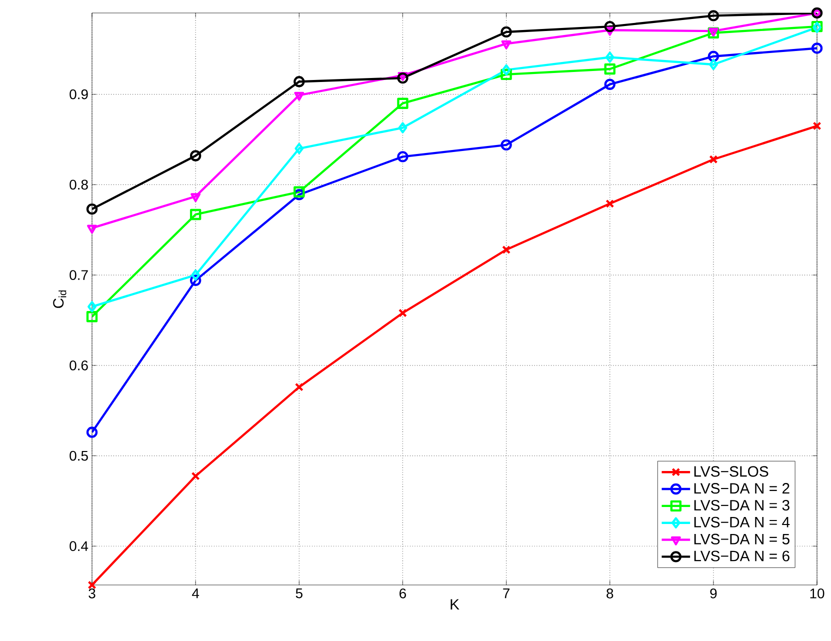  Describe the element at coordinates (92, 593) in the screenshot. I see `x-tick-label: 3` at that location.